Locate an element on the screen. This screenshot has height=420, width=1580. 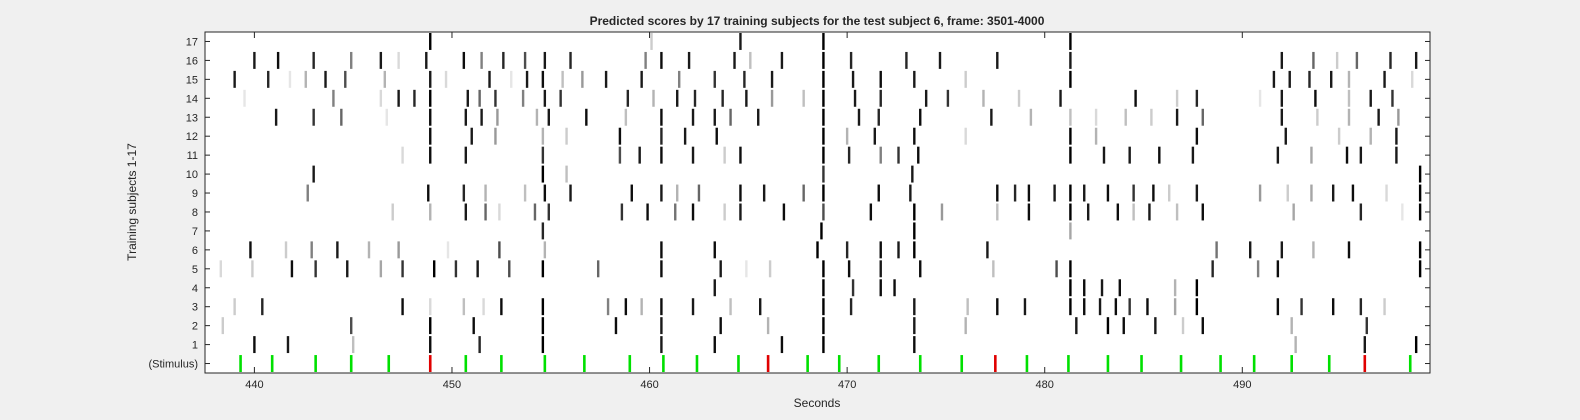
x-axis-label: Seconds is located at coordinates (817, 403).